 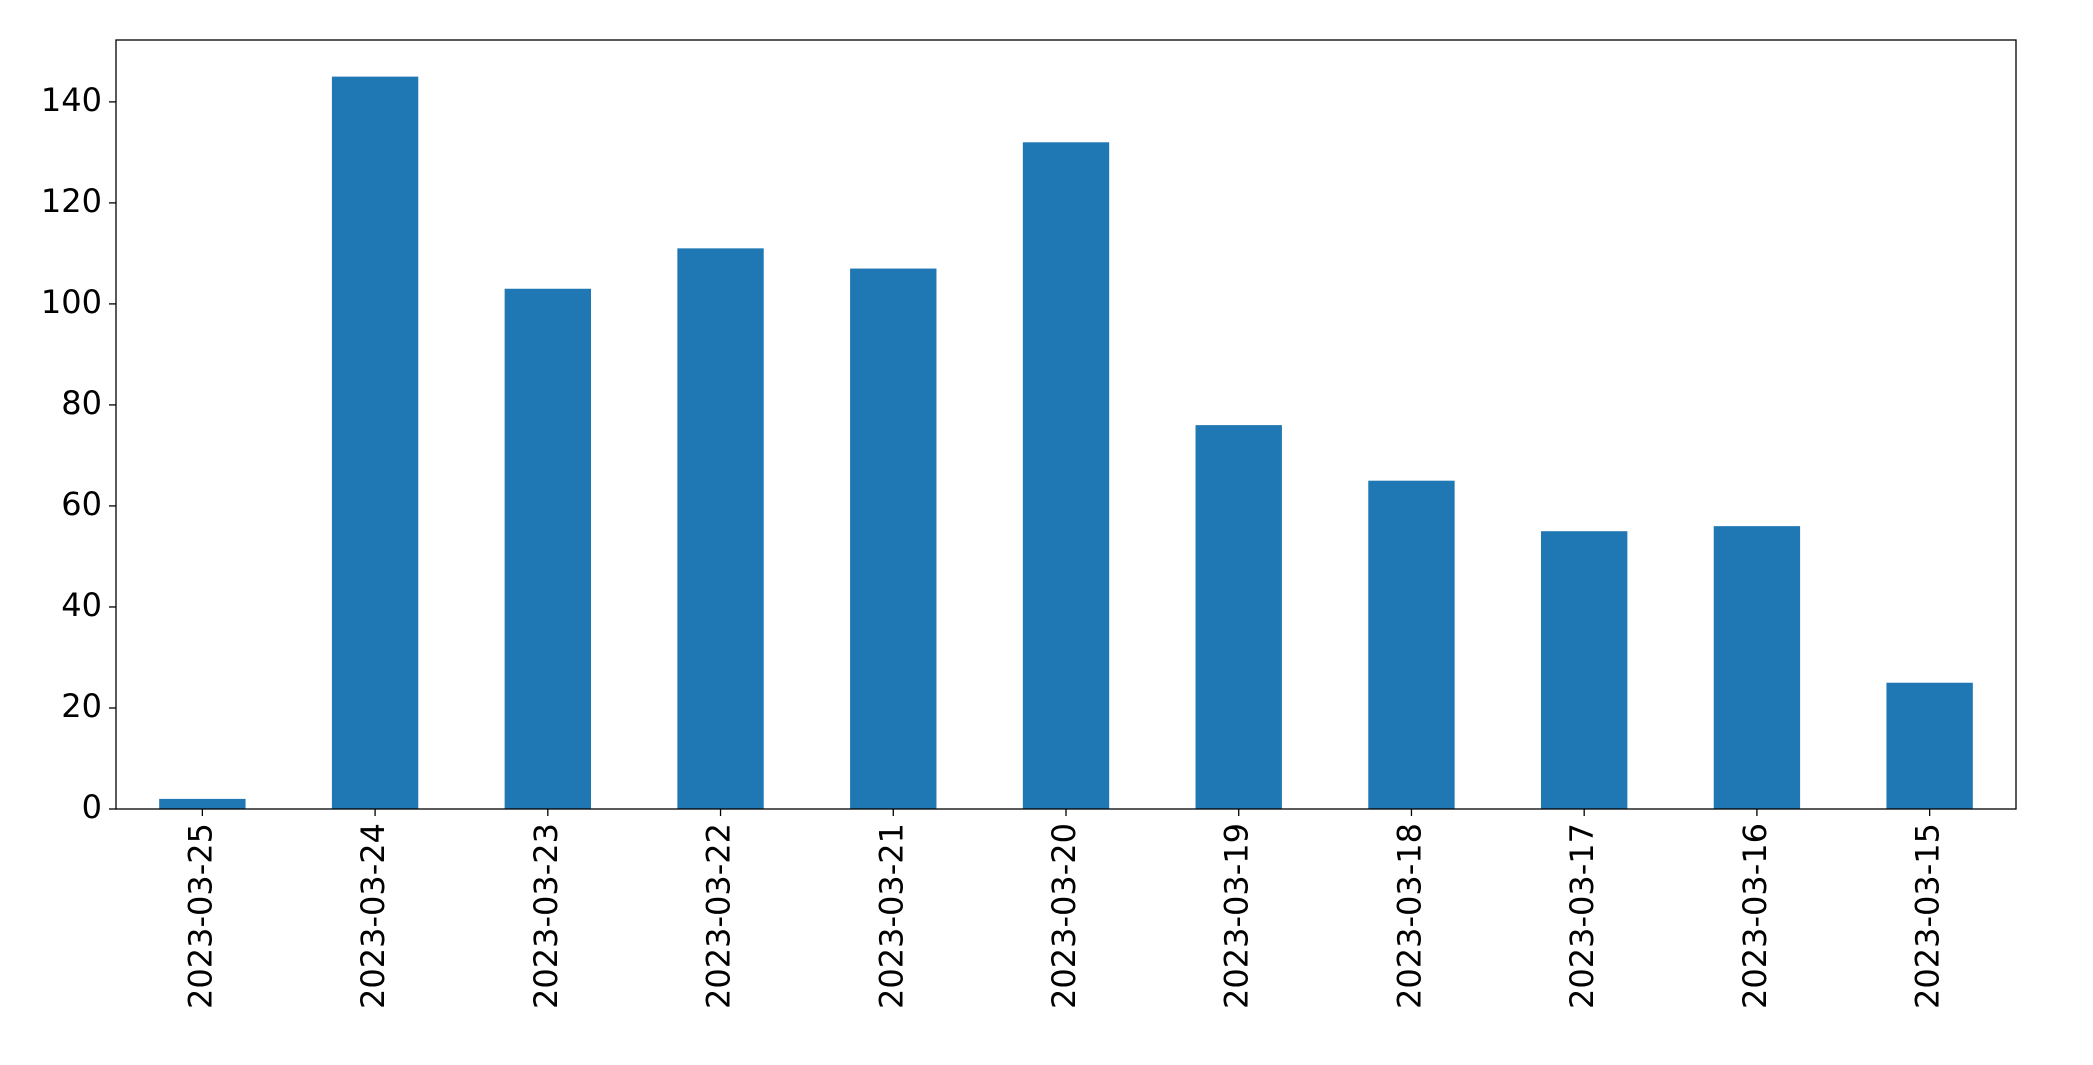 I want to click on x-tick-label: 2023-03-24, so click(x=373, y=916).